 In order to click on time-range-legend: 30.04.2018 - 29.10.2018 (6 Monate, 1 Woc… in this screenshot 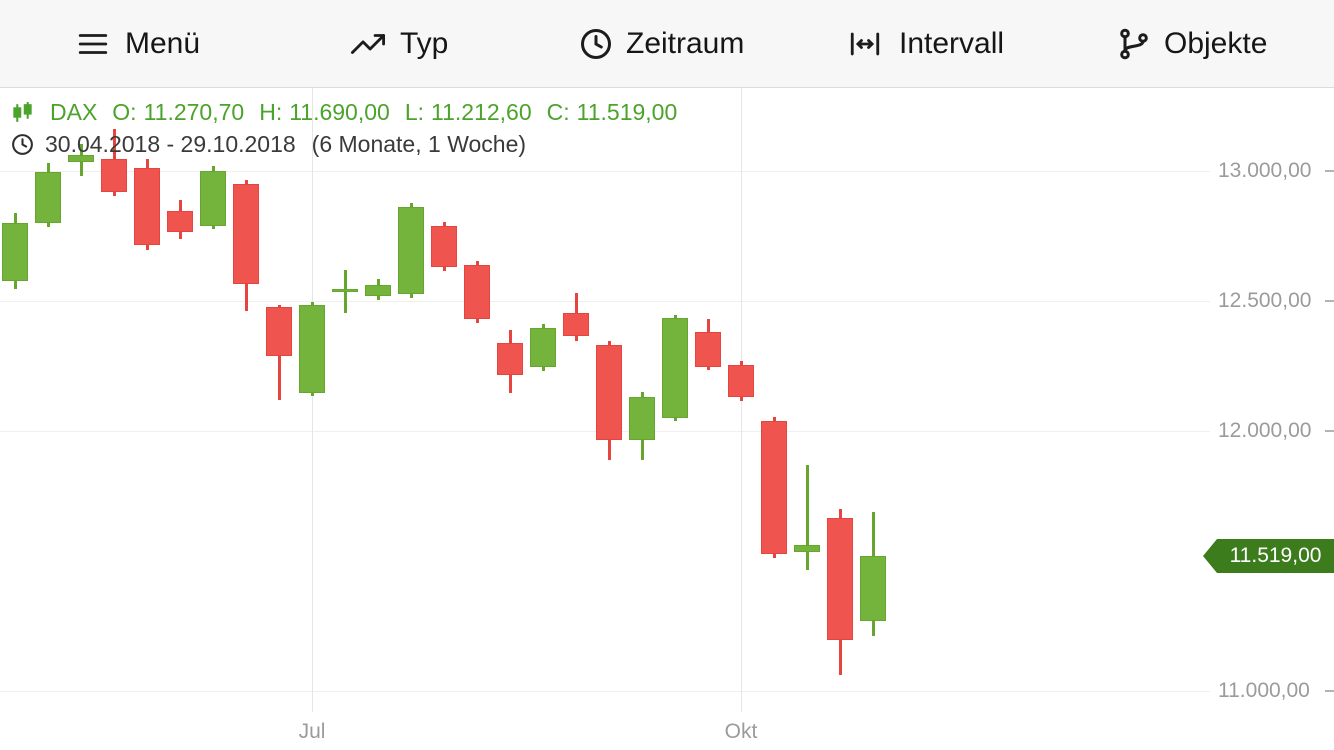, I will do `click(268, 144)`.